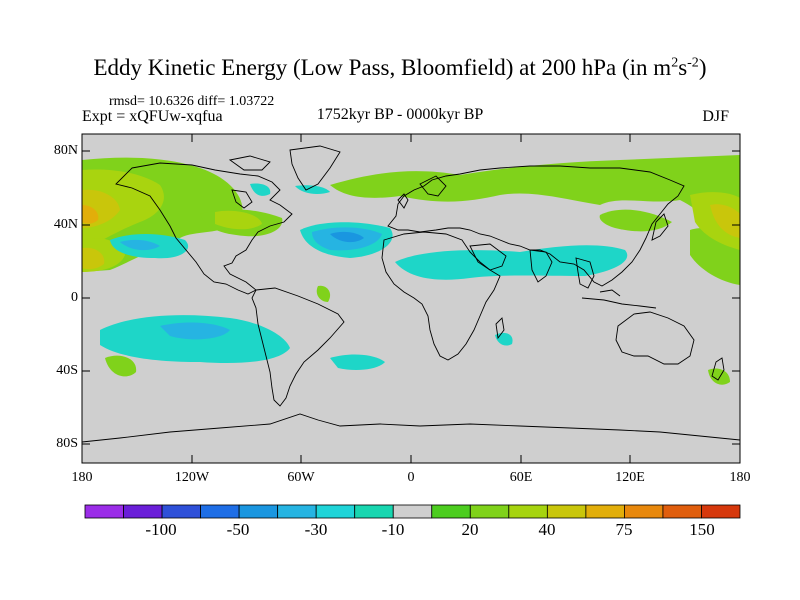  I want to click on coastline-arabia, so click(488, 257).